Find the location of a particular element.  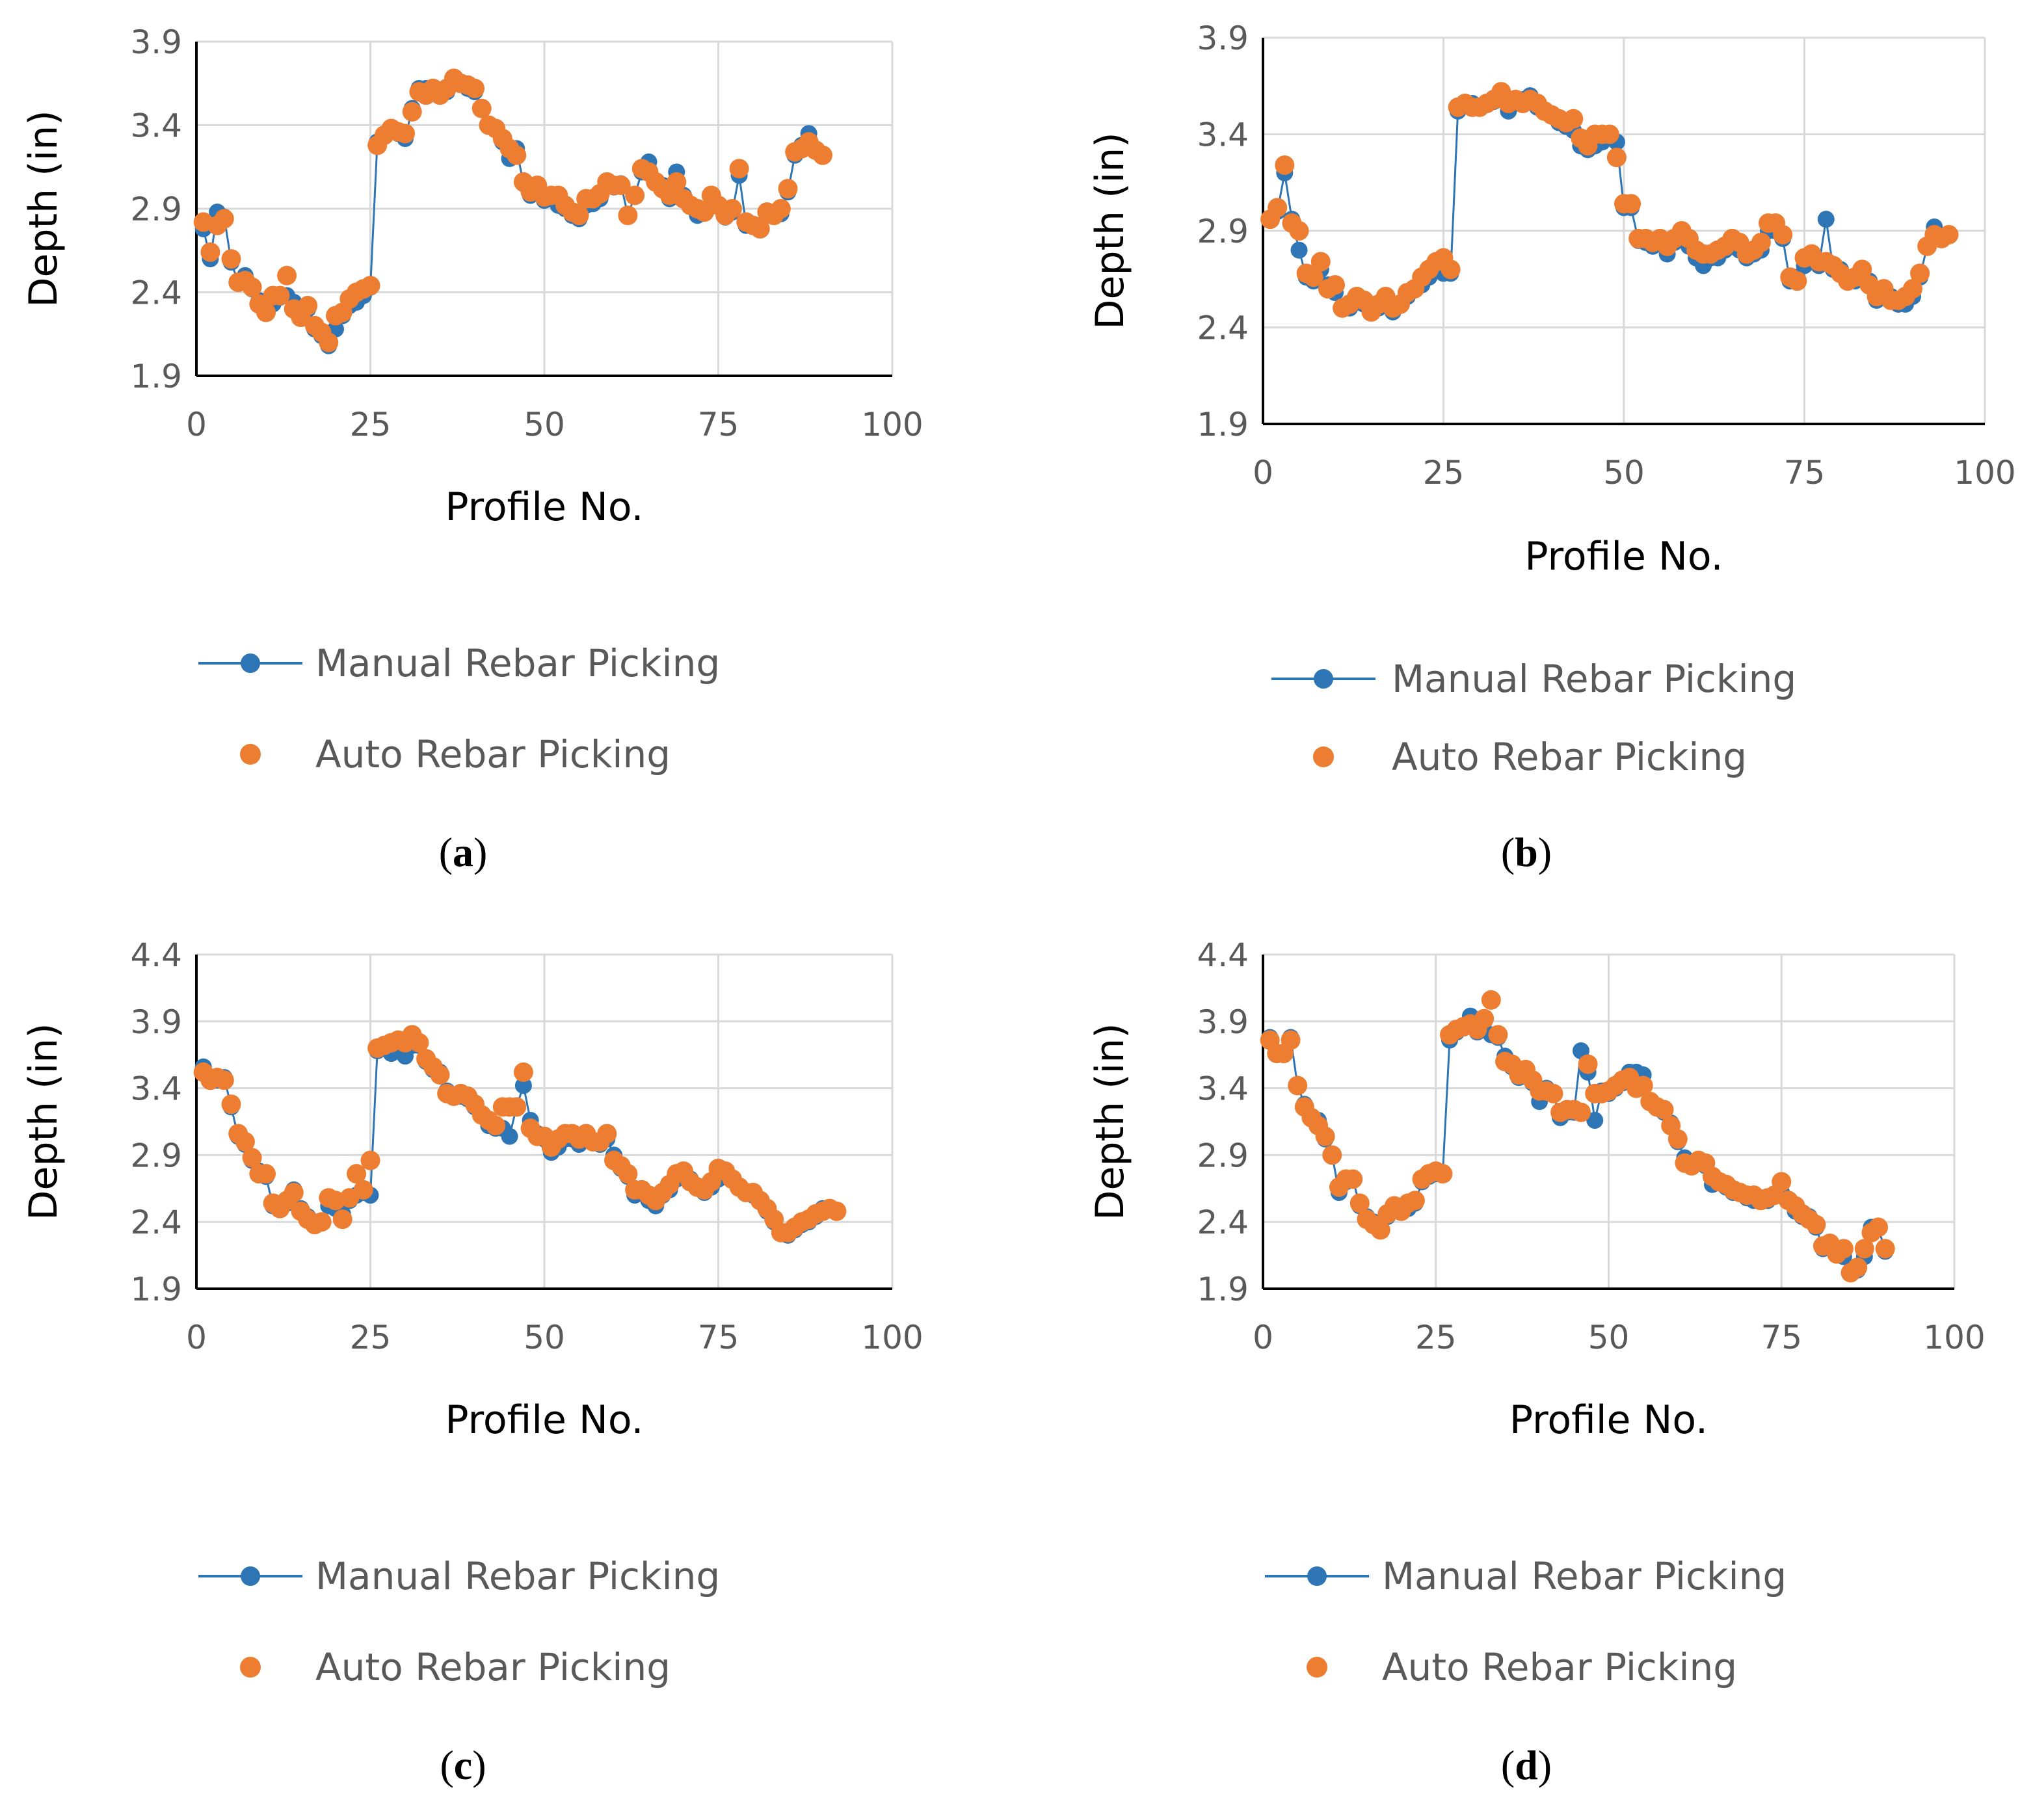

x-axis-title: Profile No. is located at coordinates (544, 507).